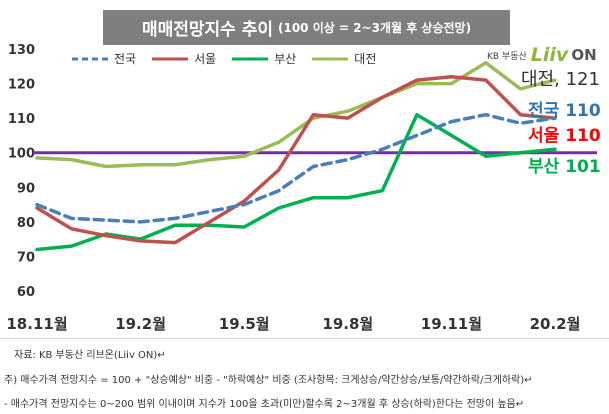 The height and width of the screenshot is (414, 609). Describe the element at coordinates (21, 119) in the screenshot. I see `y-tick-label: 110` at that location.